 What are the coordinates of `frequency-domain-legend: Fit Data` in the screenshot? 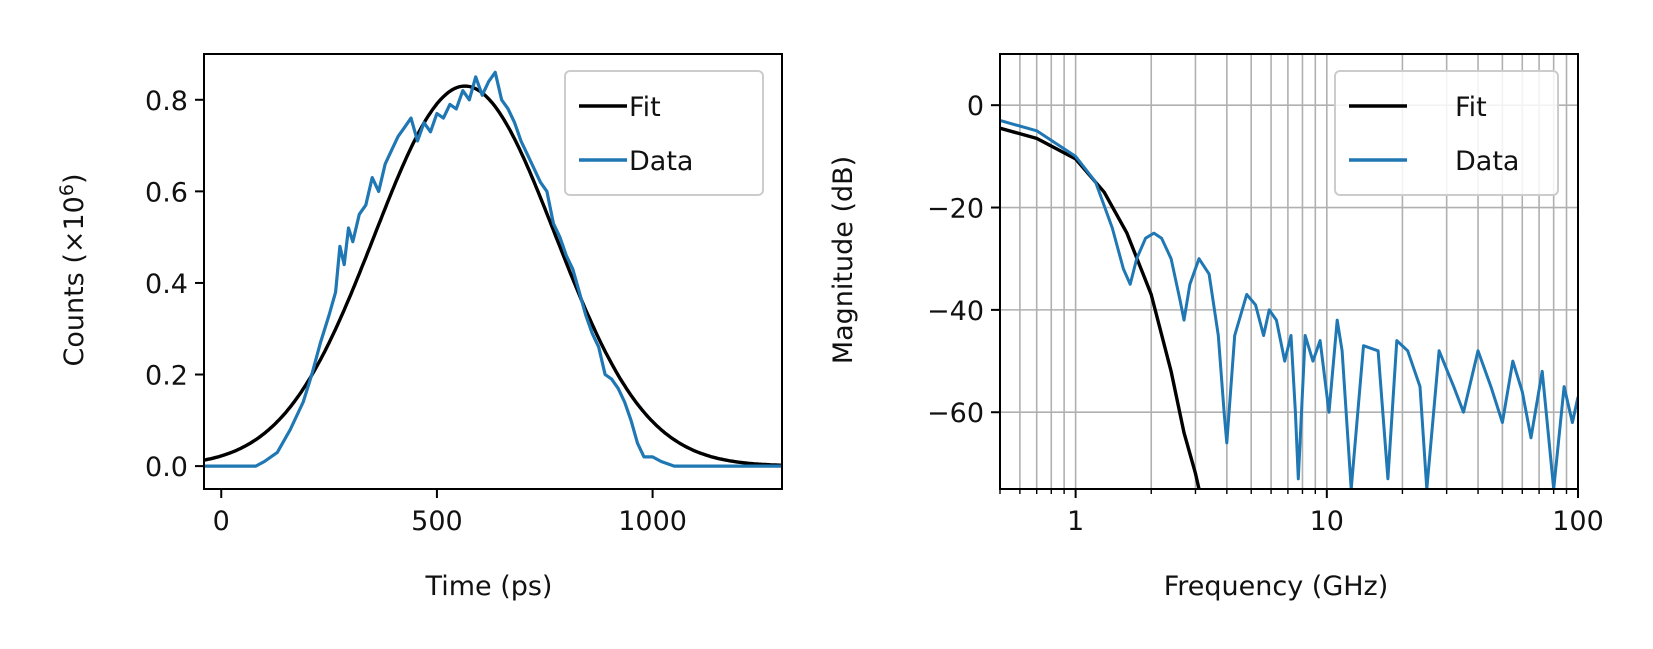 It's located at (1446, 133).